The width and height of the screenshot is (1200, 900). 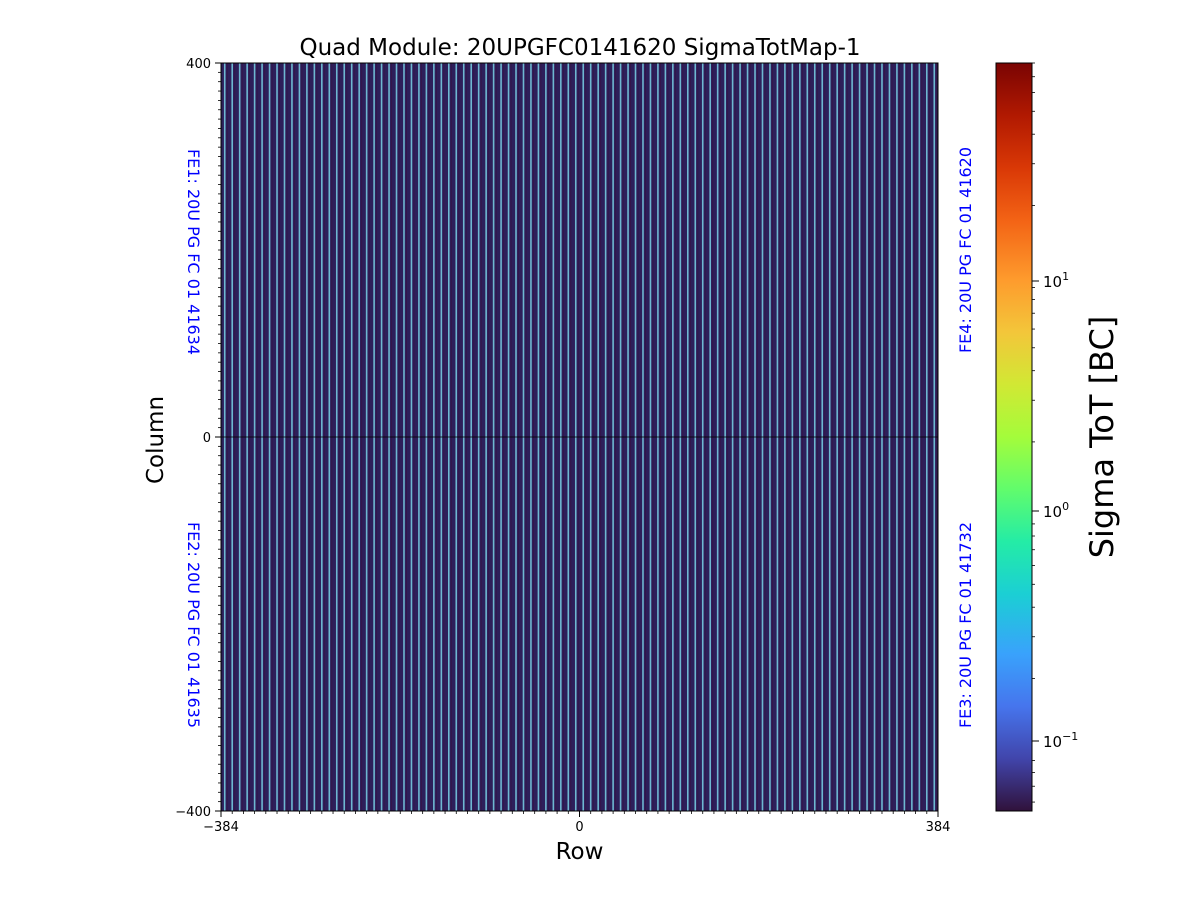 What do you see at coordinates (193, 252) in the screenshot?
I see `chip-label-fe1: FE1: 20U PG FC 01 41634` at bounding box center [193, 252].